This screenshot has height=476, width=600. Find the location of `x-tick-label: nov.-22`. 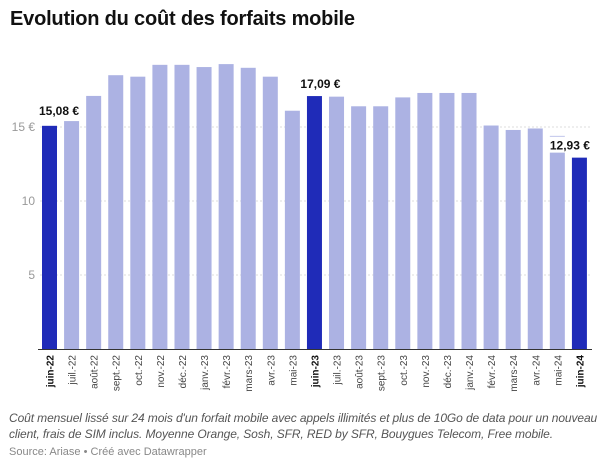

x-tick-label: nov.-22 is located at coordinates (161, 371).